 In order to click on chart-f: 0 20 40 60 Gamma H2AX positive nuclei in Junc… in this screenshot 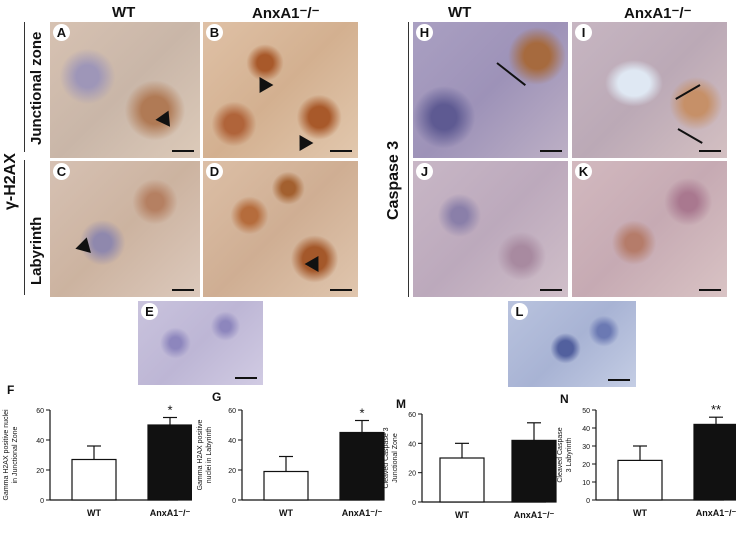, I will do `click(97, 460)`.